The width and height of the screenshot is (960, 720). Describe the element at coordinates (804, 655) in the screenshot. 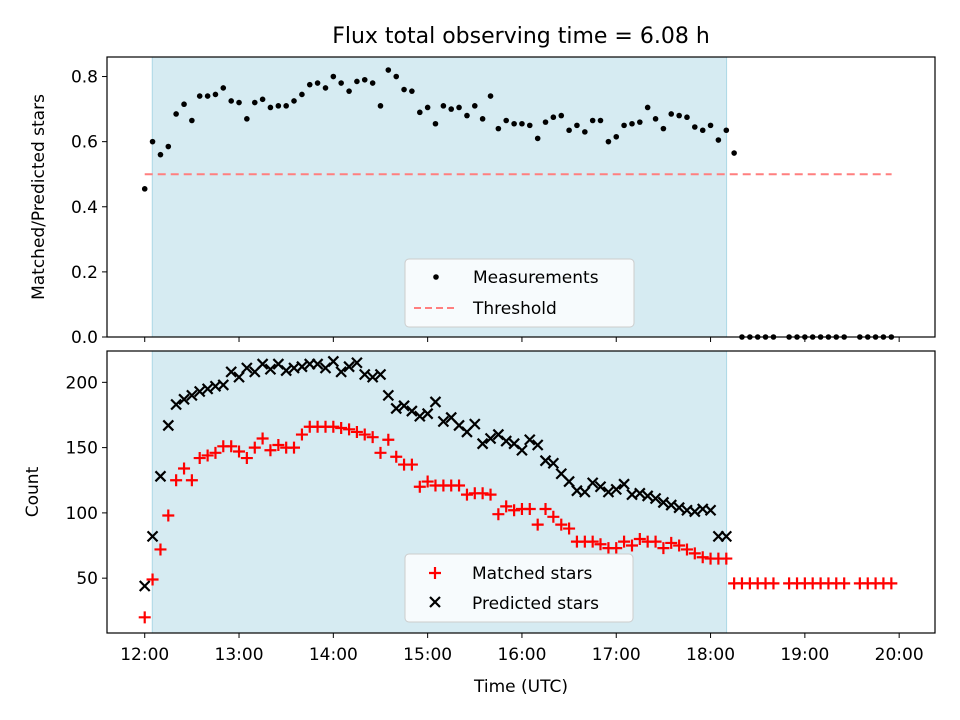

I see `x-tick-label: 19:00` at that location.